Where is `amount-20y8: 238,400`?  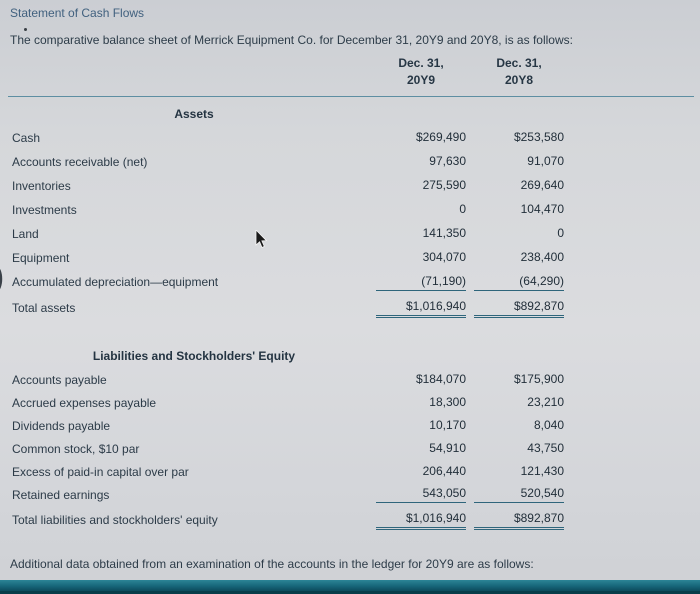 amount-20y8: 238,400 is located at coordinates (542, 257).